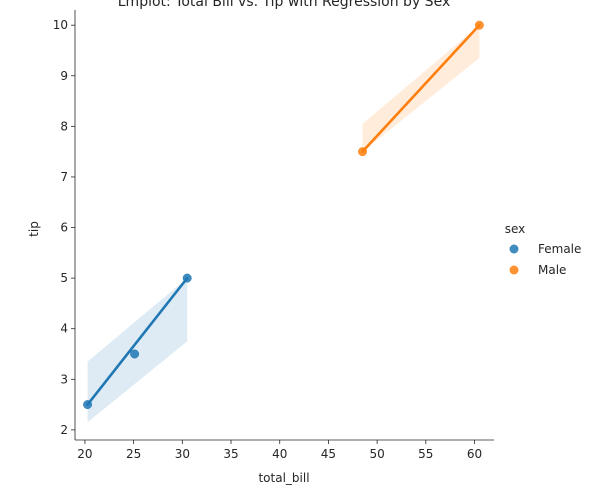  What do you see at coordinates (376, 454) in the screenshot?
I see `x-tick-label: 50` at bounding box center [376, 454].